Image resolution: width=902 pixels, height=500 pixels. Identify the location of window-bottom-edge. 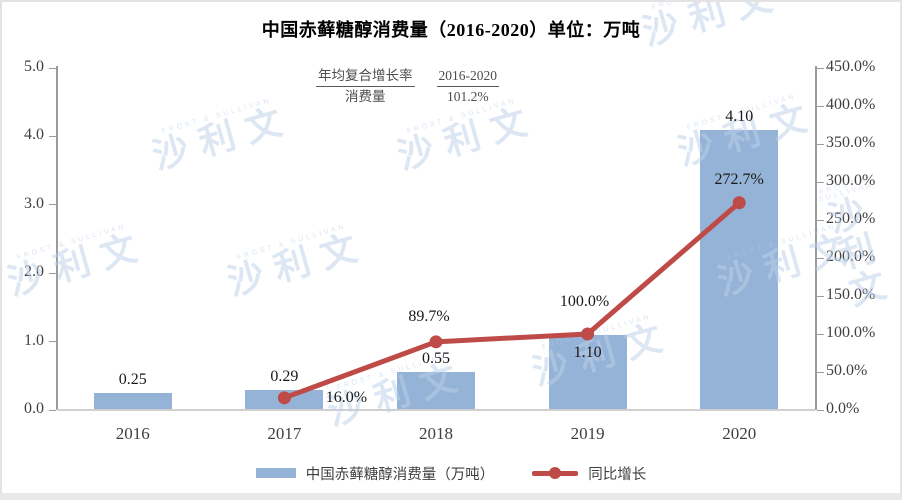
(451, 496).